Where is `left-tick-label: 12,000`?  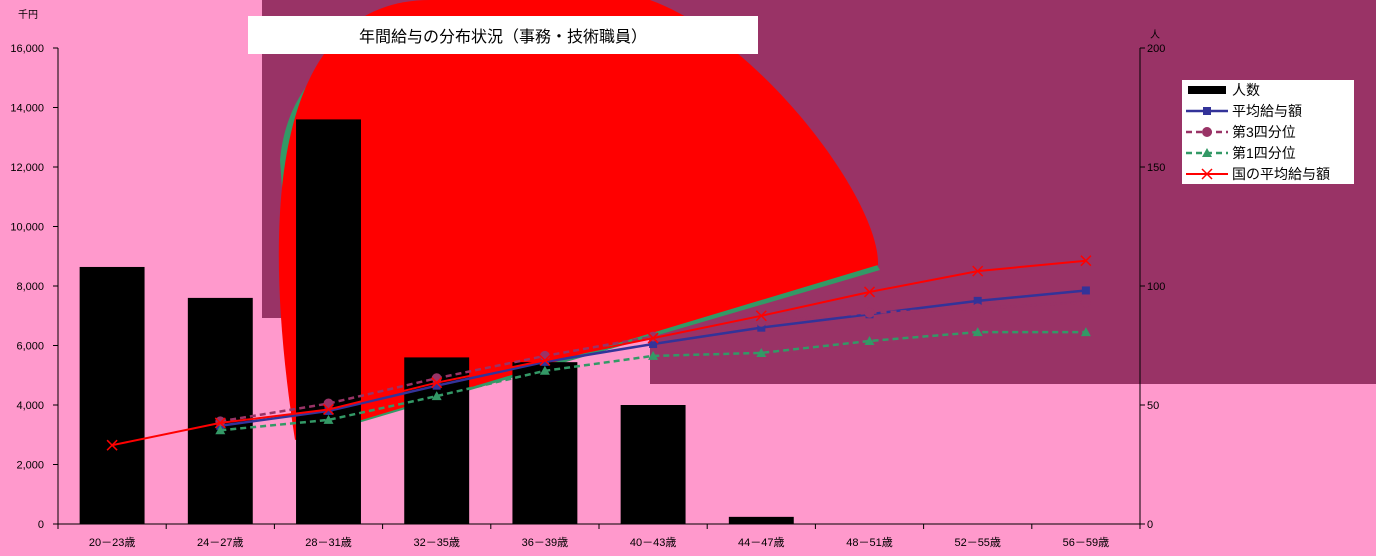 left-tick-label: 12,000 is located at coordinates (27, 168).